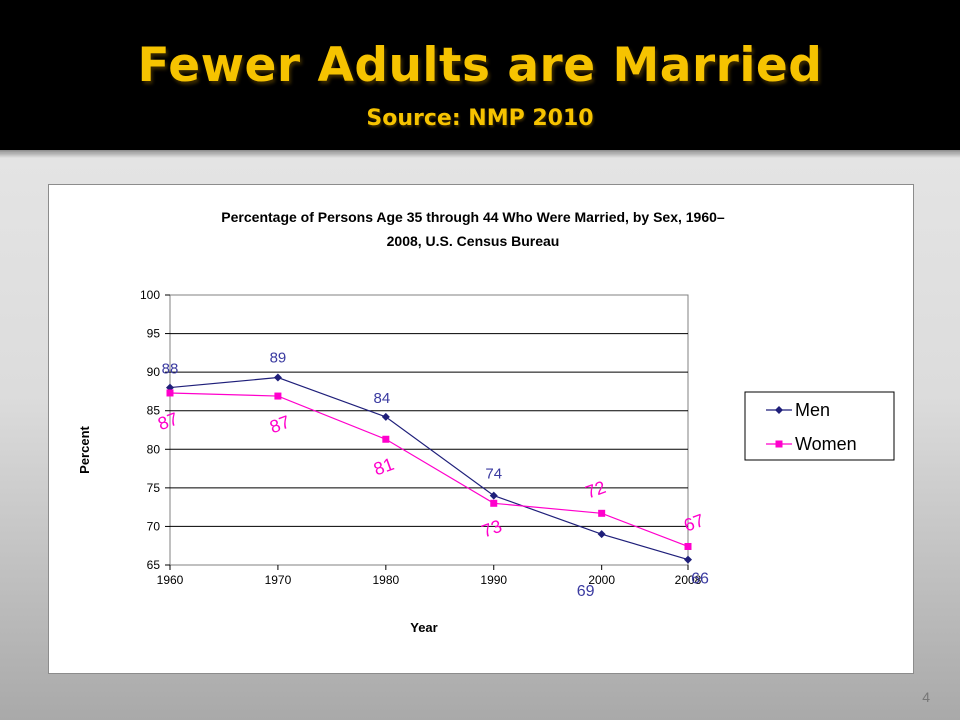 Image resolution: width=960 pixels, height=720 pixels. I want to click on y-tick-label: 75, so click(154, 488).